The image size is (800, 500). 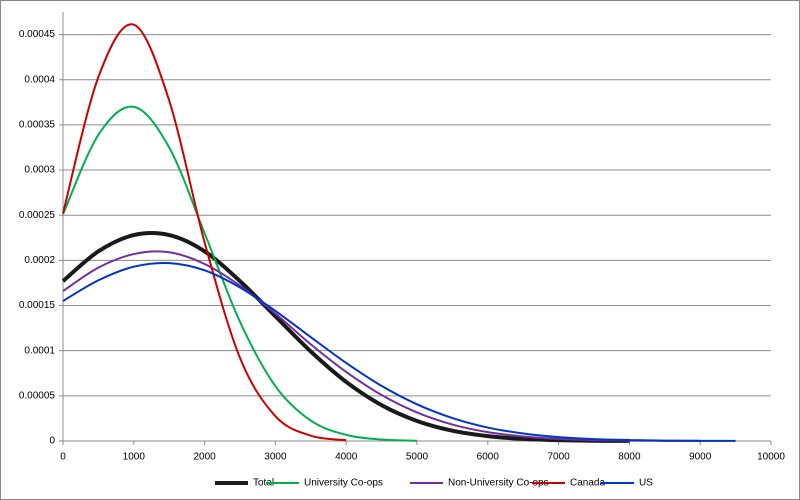 What do you see at coordinates (37, 34) in the screenshot?
I see `y-tick-label: 0.00045` at bounding box center [37, 34].